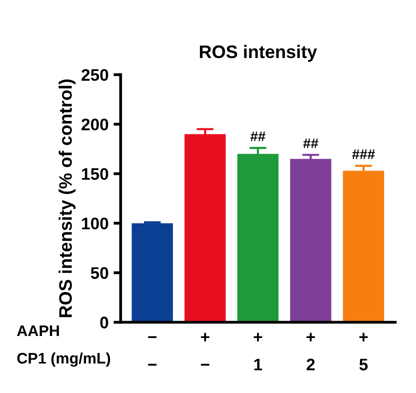 The width and height of the screenshot is (416, 393). I want to click on text: CP1 (mg/mL), so click(63, 359).